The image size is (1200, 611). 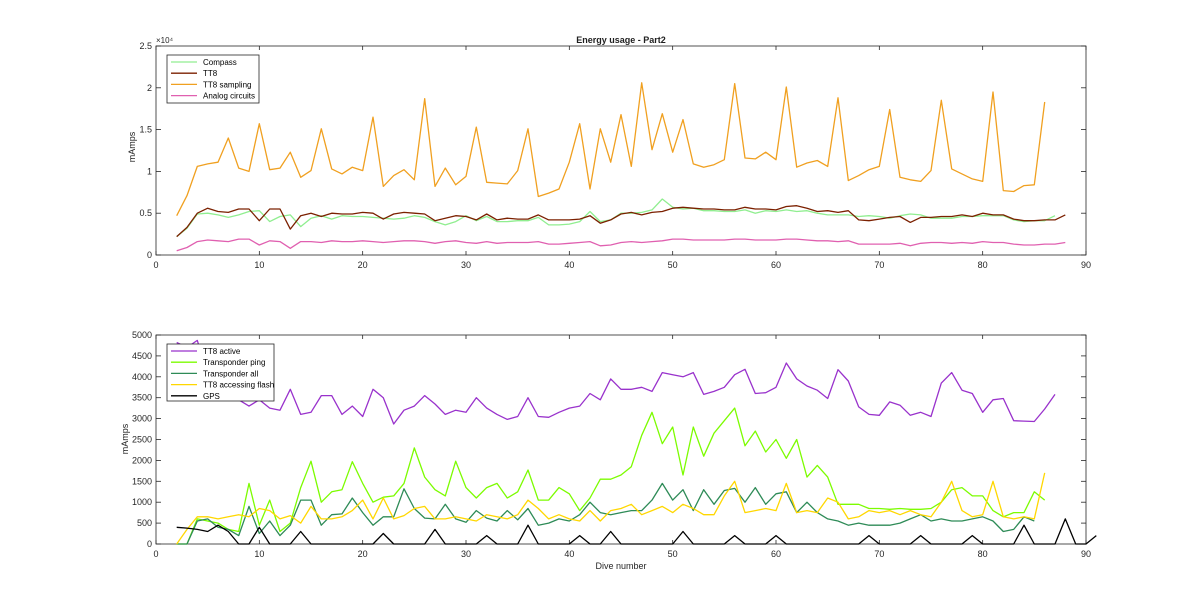 I want to click on legend-label: TT8 sampling, so click(x=227, y=84).